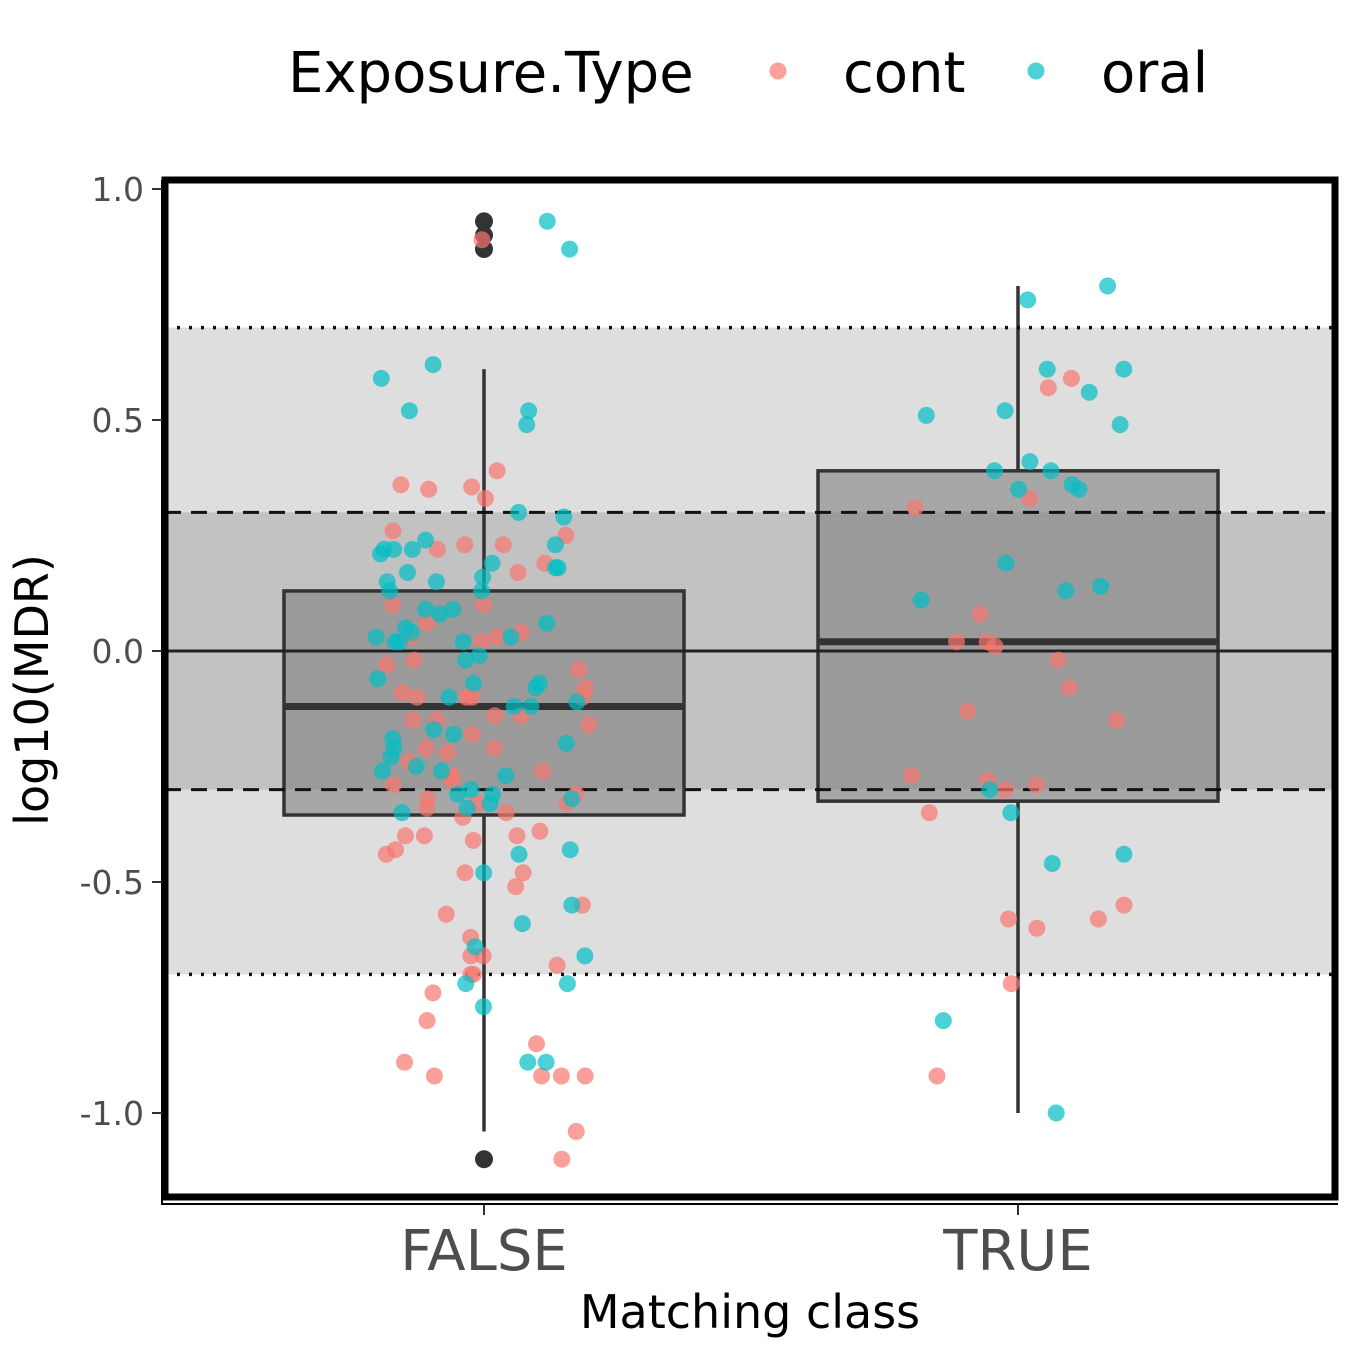  I want to click on y-tick-label-3: -0.5, so click(112, 882).